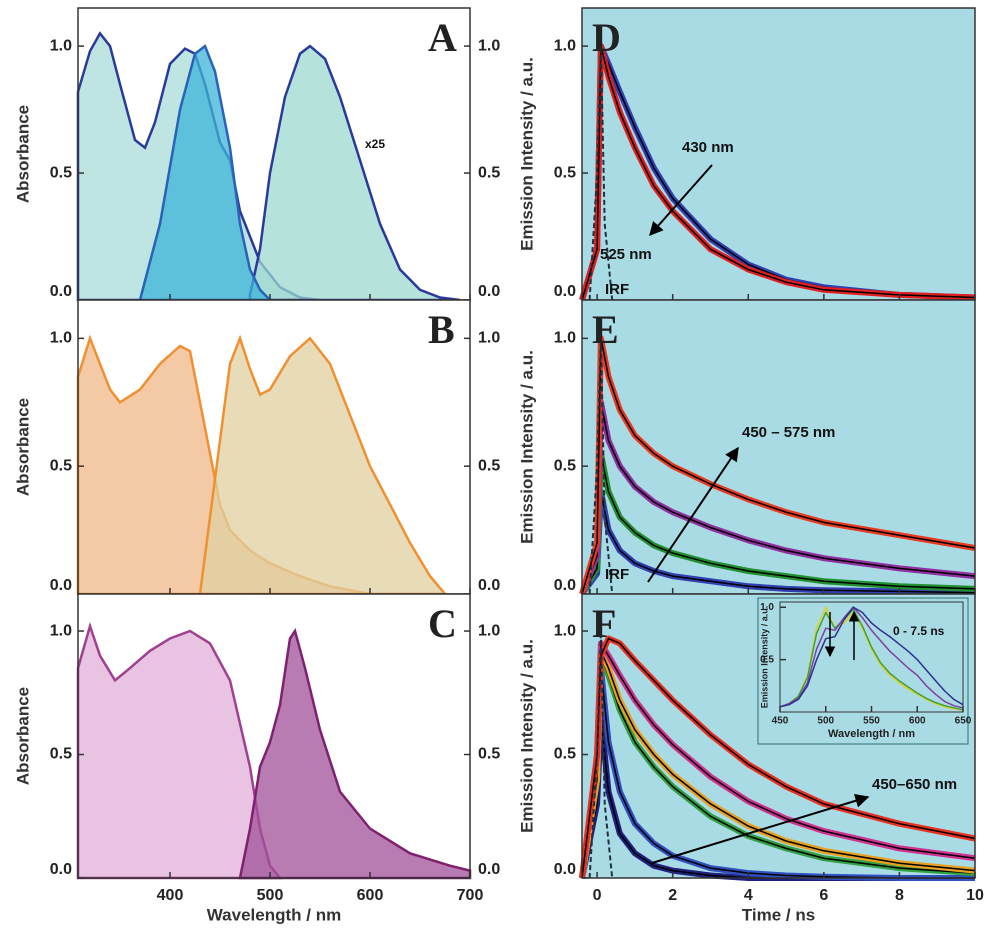  What do you see at coordinates (470, 895) in the screenshot?
I see `x-tick-label: 700` at bounding box center [470, 895].